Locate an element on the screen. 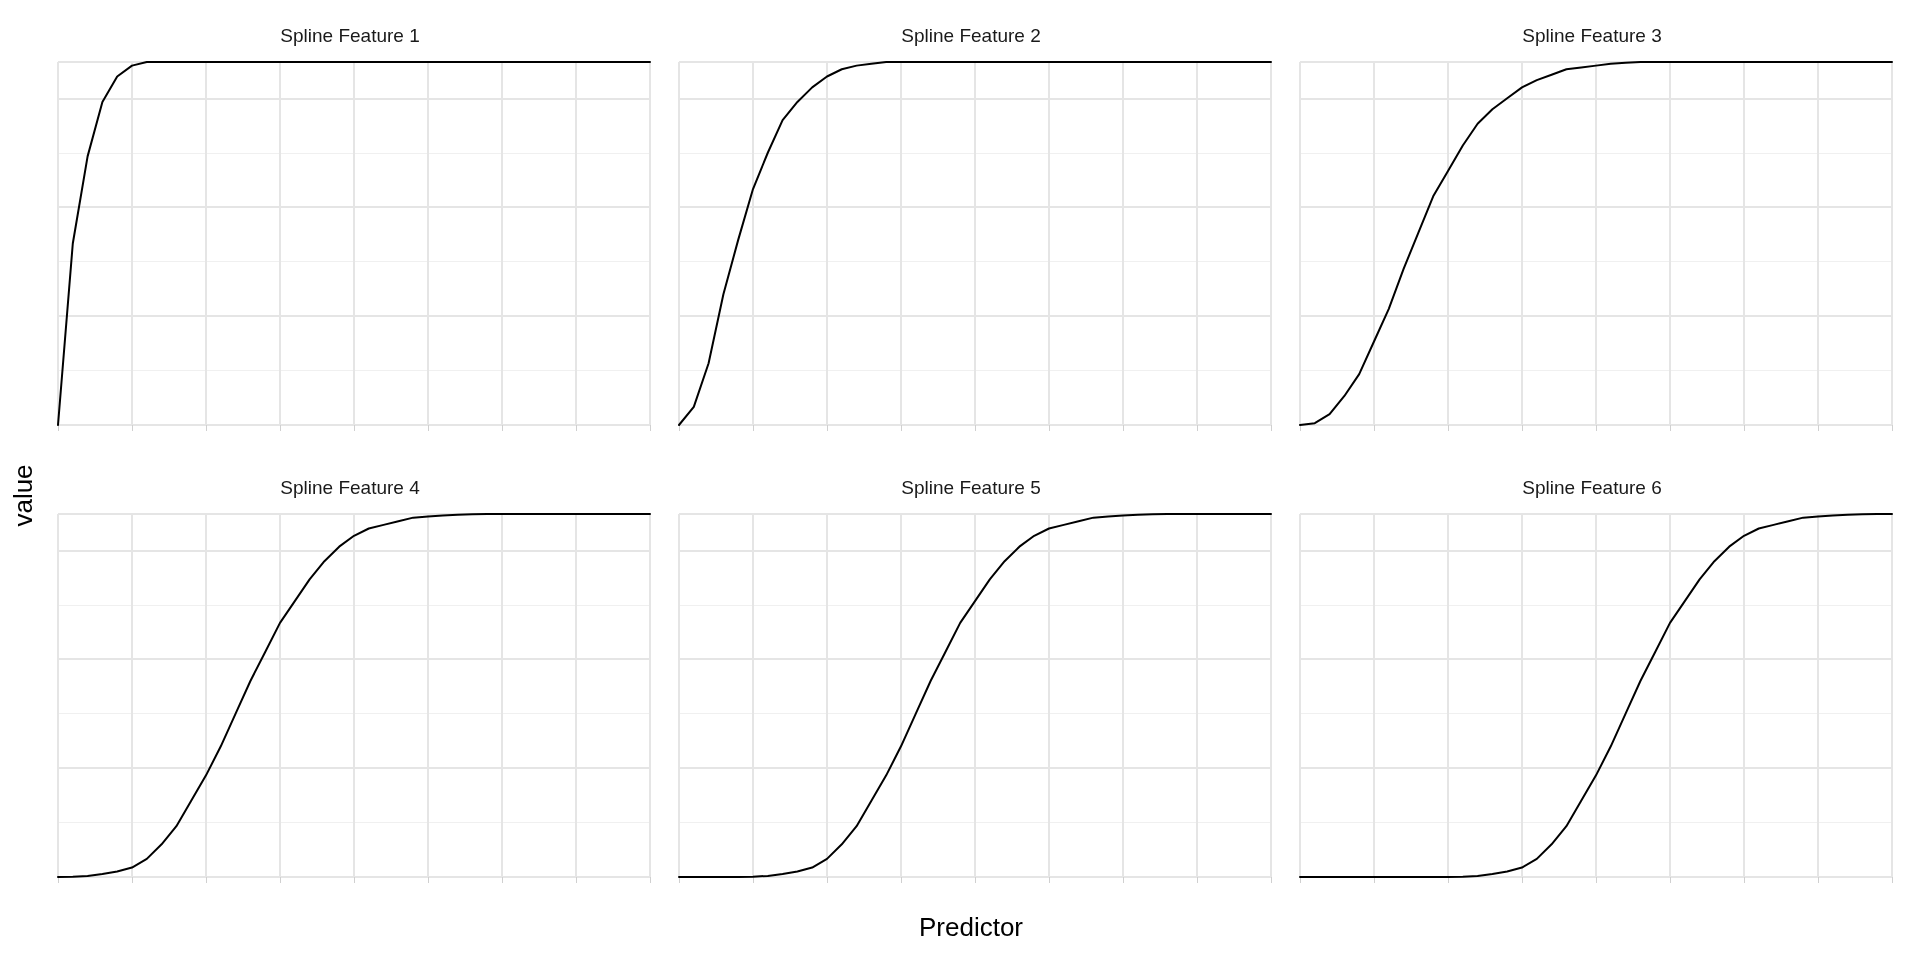 This screenshot has height=960, width=1920. y-axis-title: value is located at coordinates (23, 495).